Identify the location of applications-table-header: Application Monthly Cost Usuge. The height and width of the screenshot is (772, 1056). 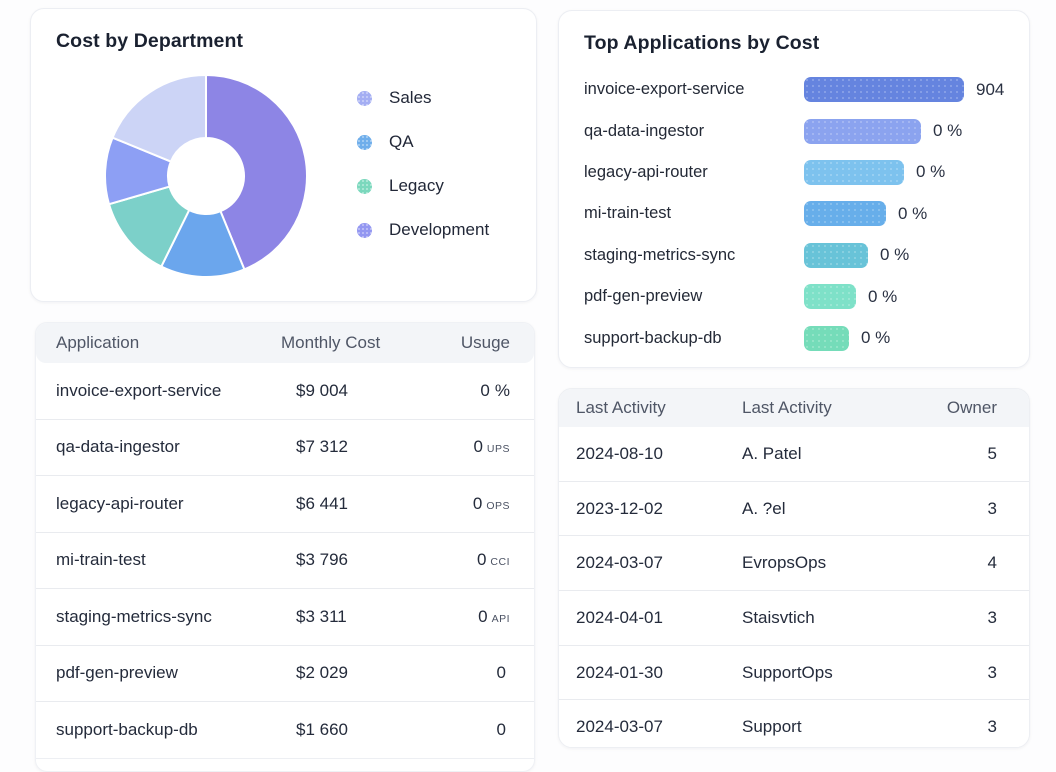
(285, 343).